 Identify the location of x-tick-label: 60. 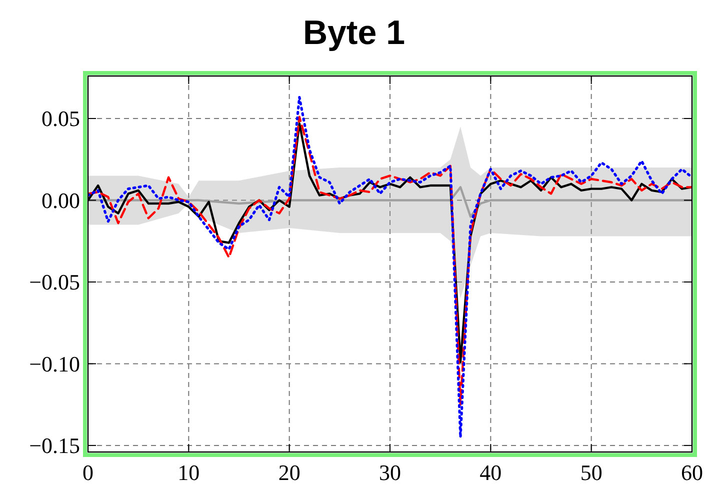
(692, 472).